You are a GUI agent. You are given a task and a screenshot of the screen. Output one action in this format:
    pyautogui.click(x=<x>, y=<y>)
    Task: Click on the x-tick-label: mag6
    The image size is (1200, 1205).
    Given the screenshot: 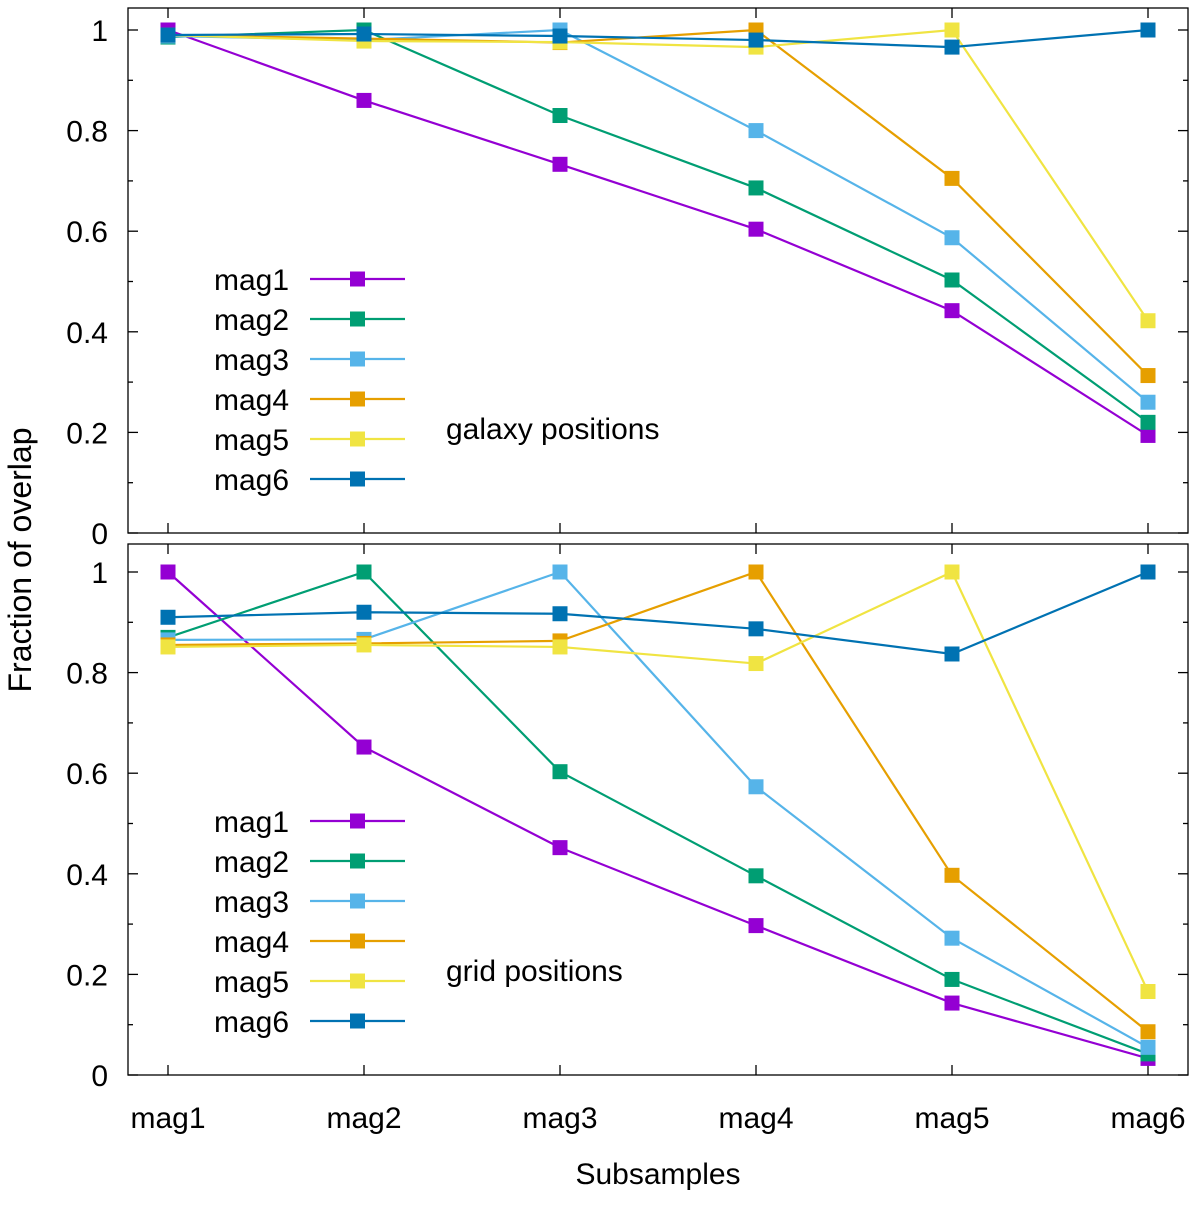 What is the action you would take?
    pyautogui.click(x=1147, y=1118)
    